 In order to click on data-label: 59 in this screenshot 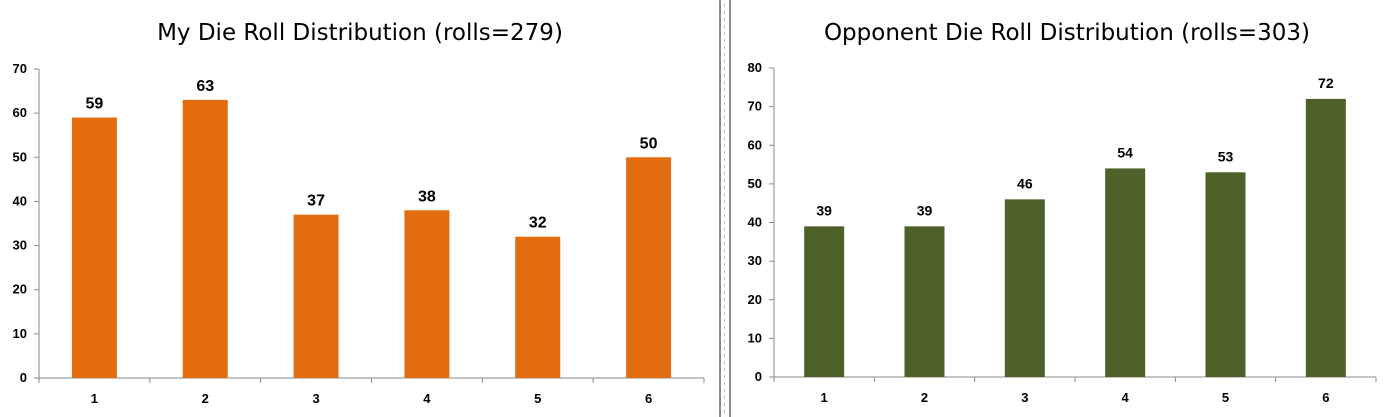, I will do `click(95, 104)`.